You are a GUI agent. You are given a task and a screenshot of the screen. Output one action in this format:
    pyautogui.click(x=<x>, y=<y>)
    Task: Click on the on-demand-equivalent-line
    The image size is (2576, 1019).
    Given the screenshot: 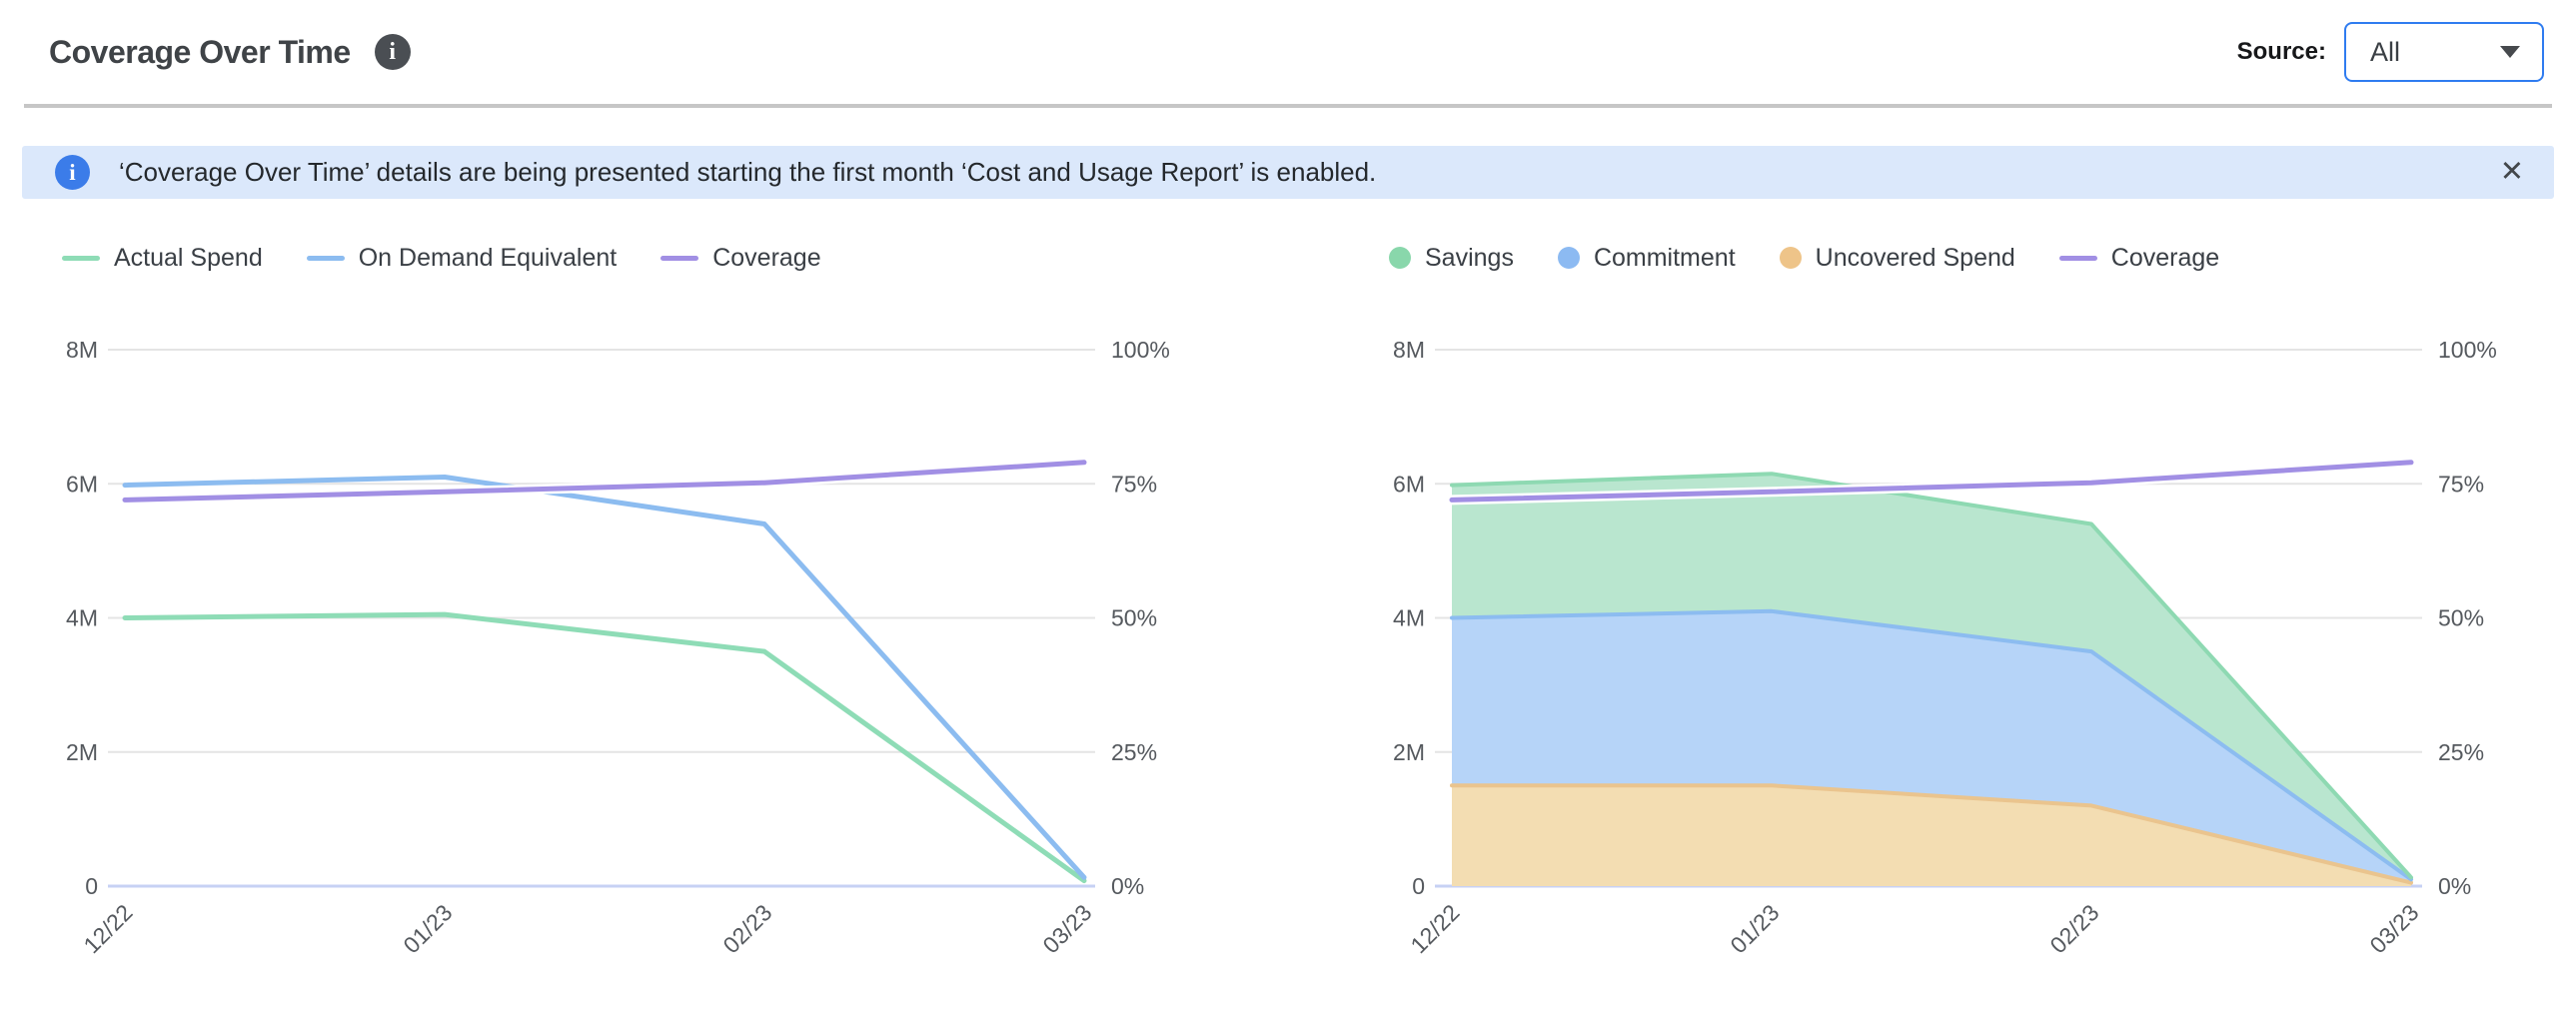 What is the action you would take?
    pyautogui.click(x=604, y=677)
    